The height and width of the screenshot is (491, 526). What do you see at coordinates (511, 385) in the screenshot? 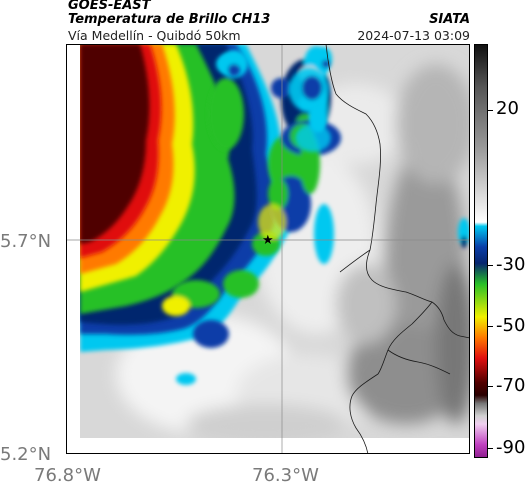
I see `colorbar-label-minus70: -70` at bounding box center [511, 385].